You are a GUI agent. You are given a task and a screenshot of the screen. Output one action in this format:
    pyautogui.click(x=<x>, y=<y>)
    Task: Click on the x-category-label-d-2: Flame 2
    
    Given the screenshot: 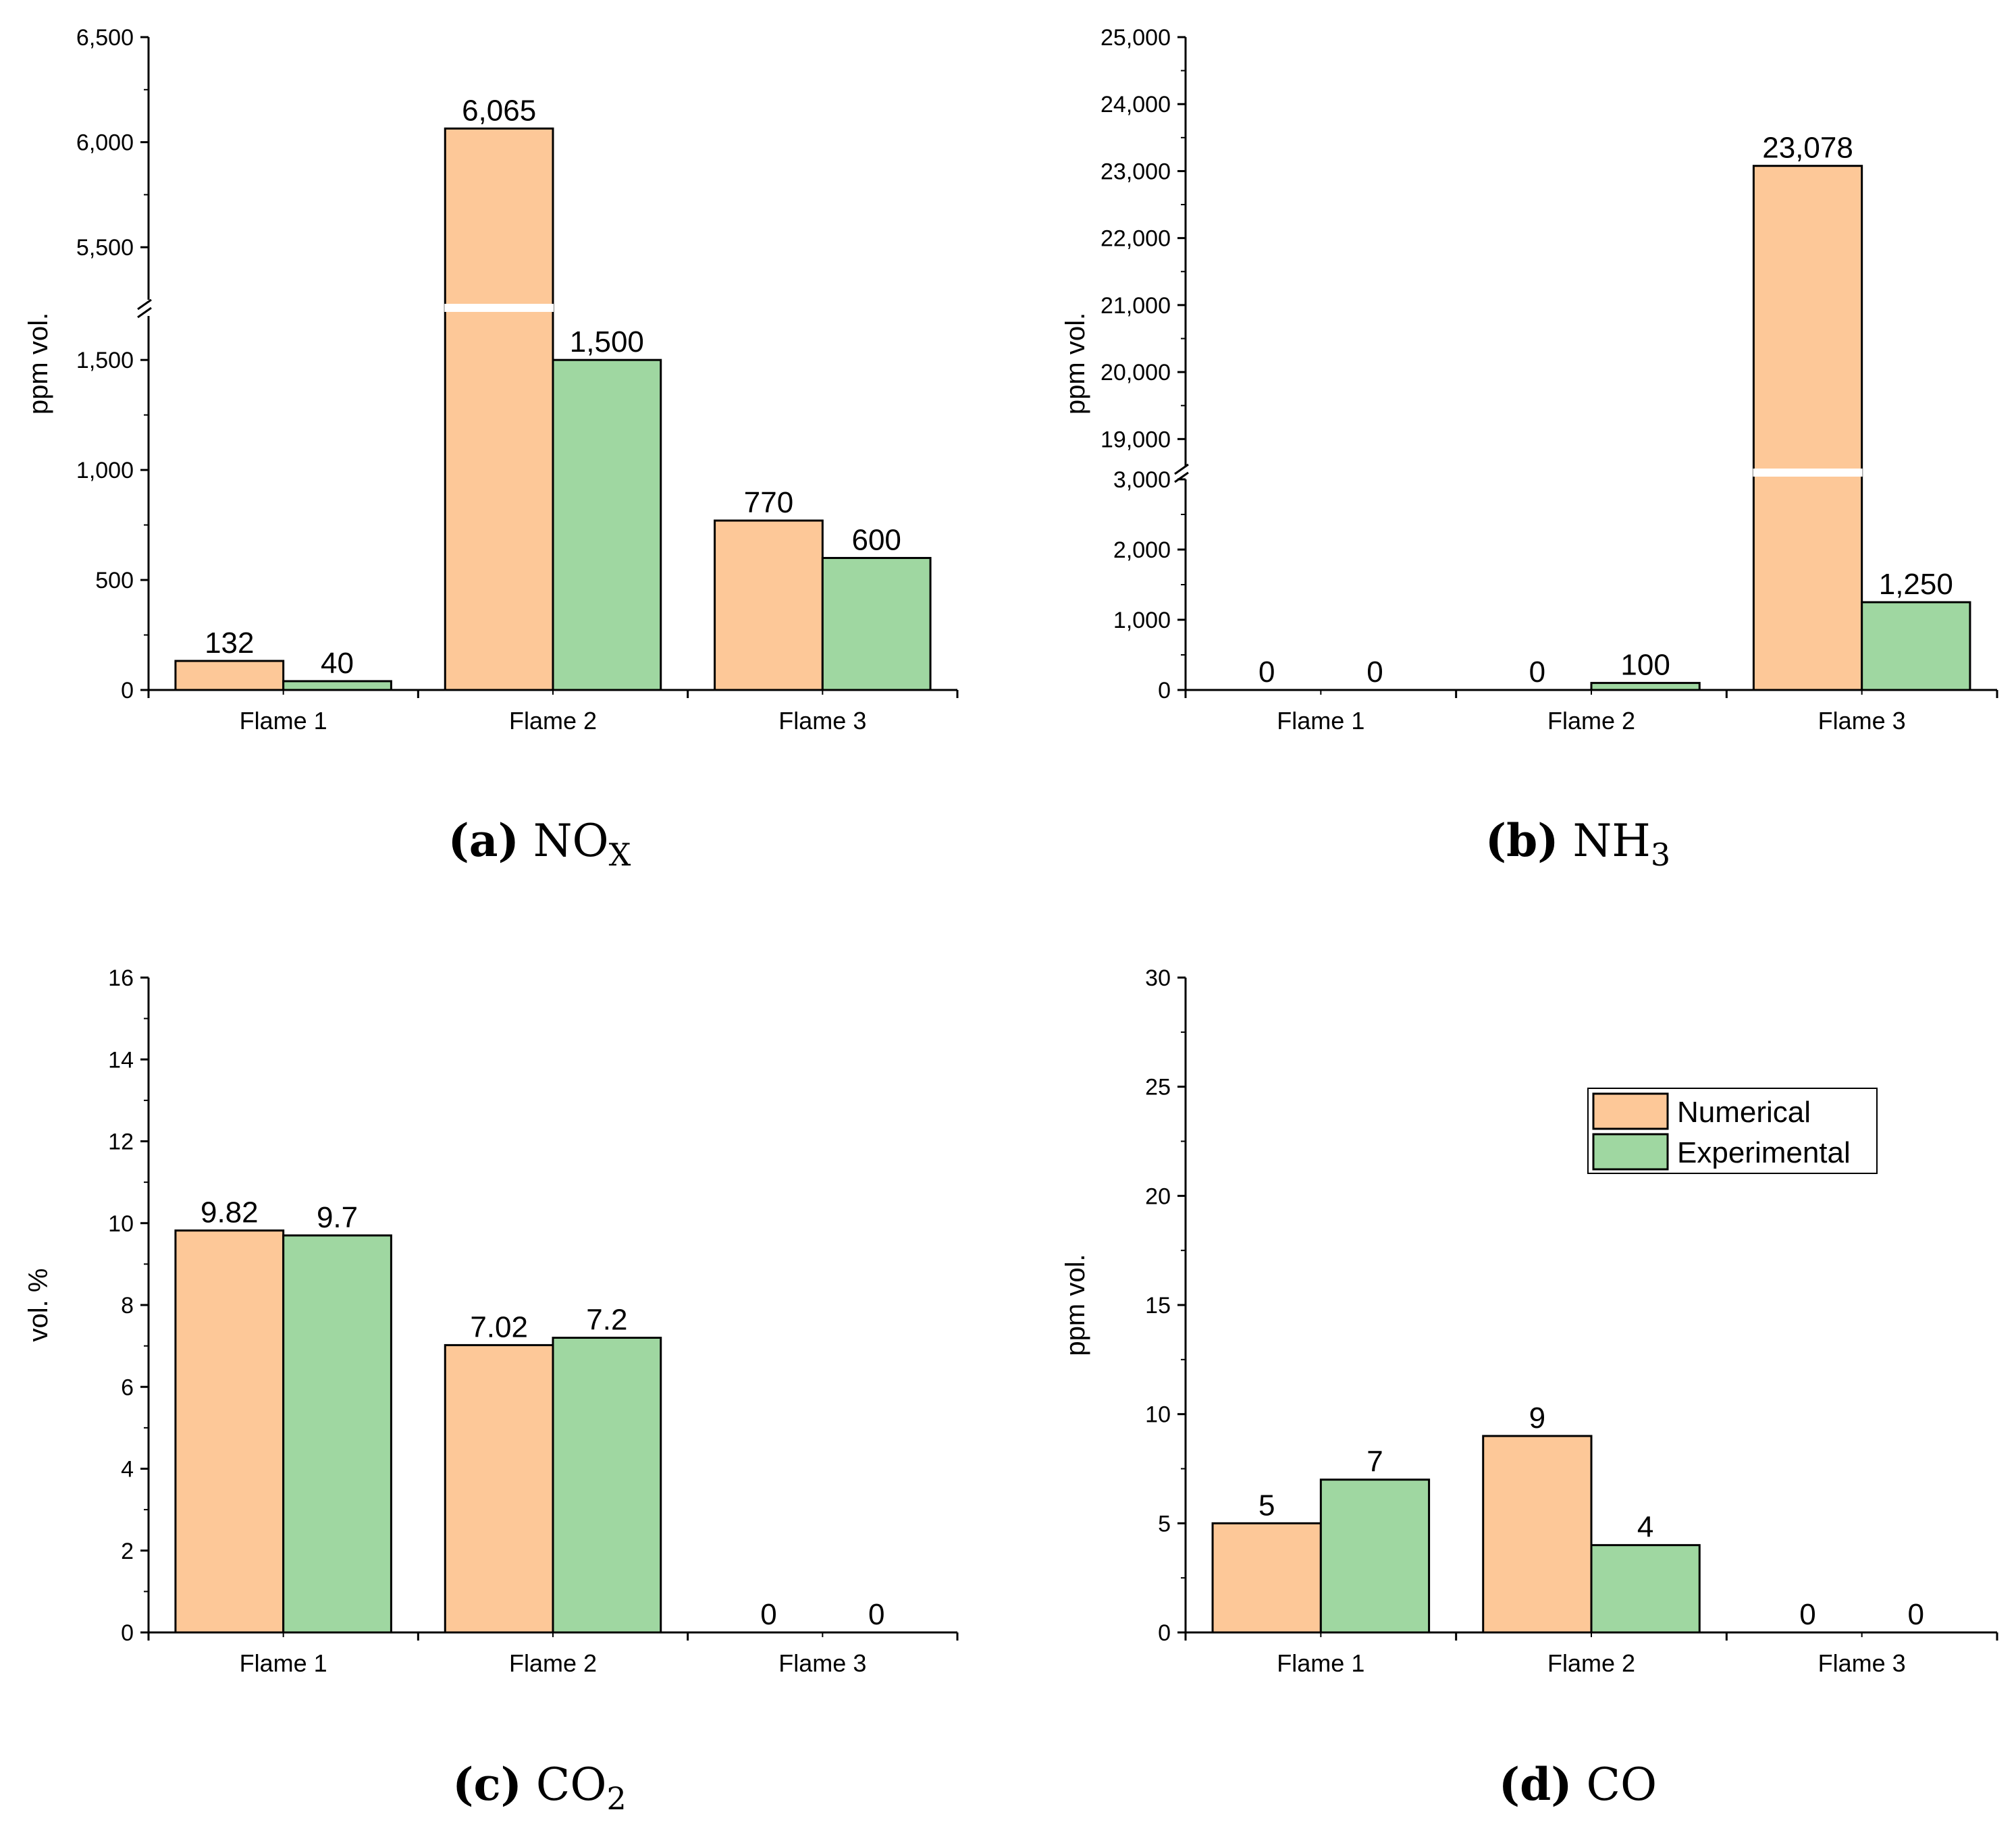 What is the action you would take?
    pyautogui.click(x=1591, y=1663)
    